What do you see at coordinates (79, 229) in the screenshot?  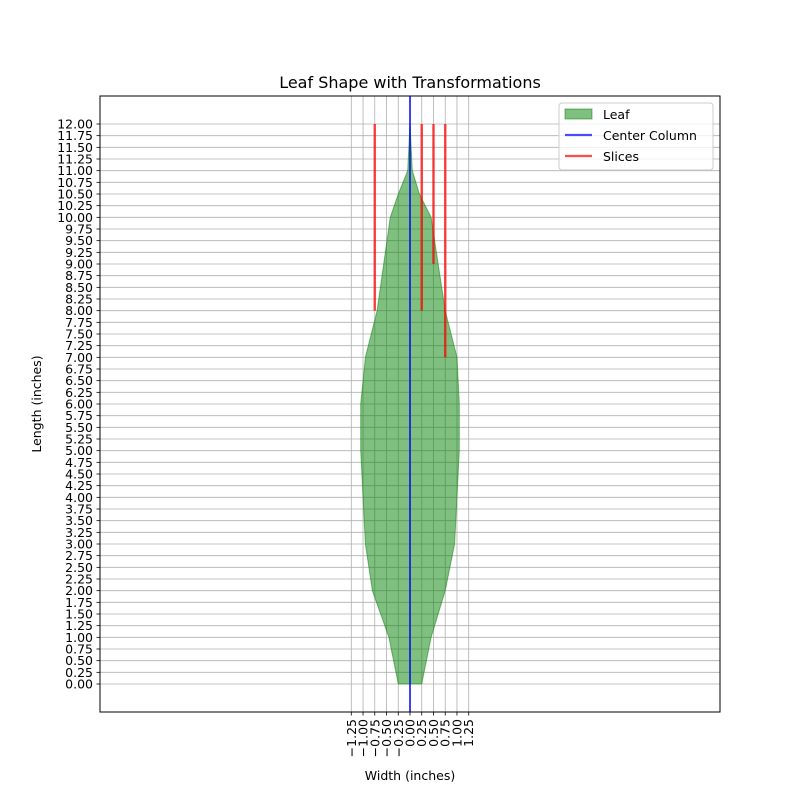 I see `y-tick-label: 9.75` at bounding box center [79, 229].